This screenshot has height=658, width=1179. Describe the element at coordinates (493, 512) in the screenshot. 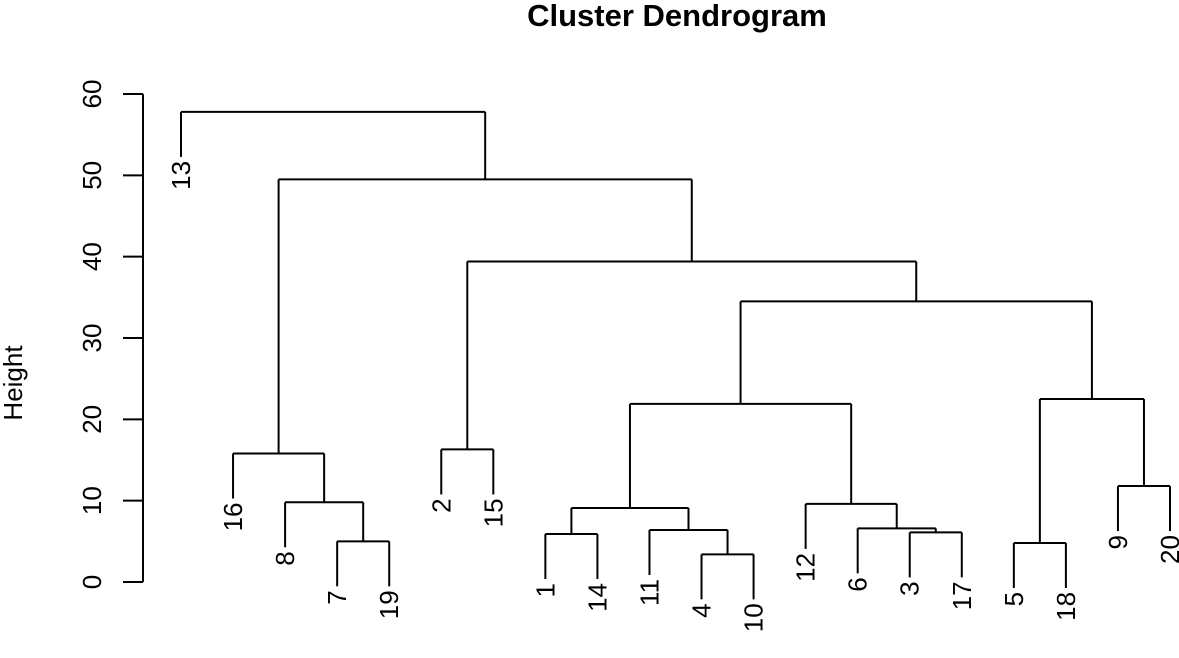

I see `leaf-label-15: 15` at that location.